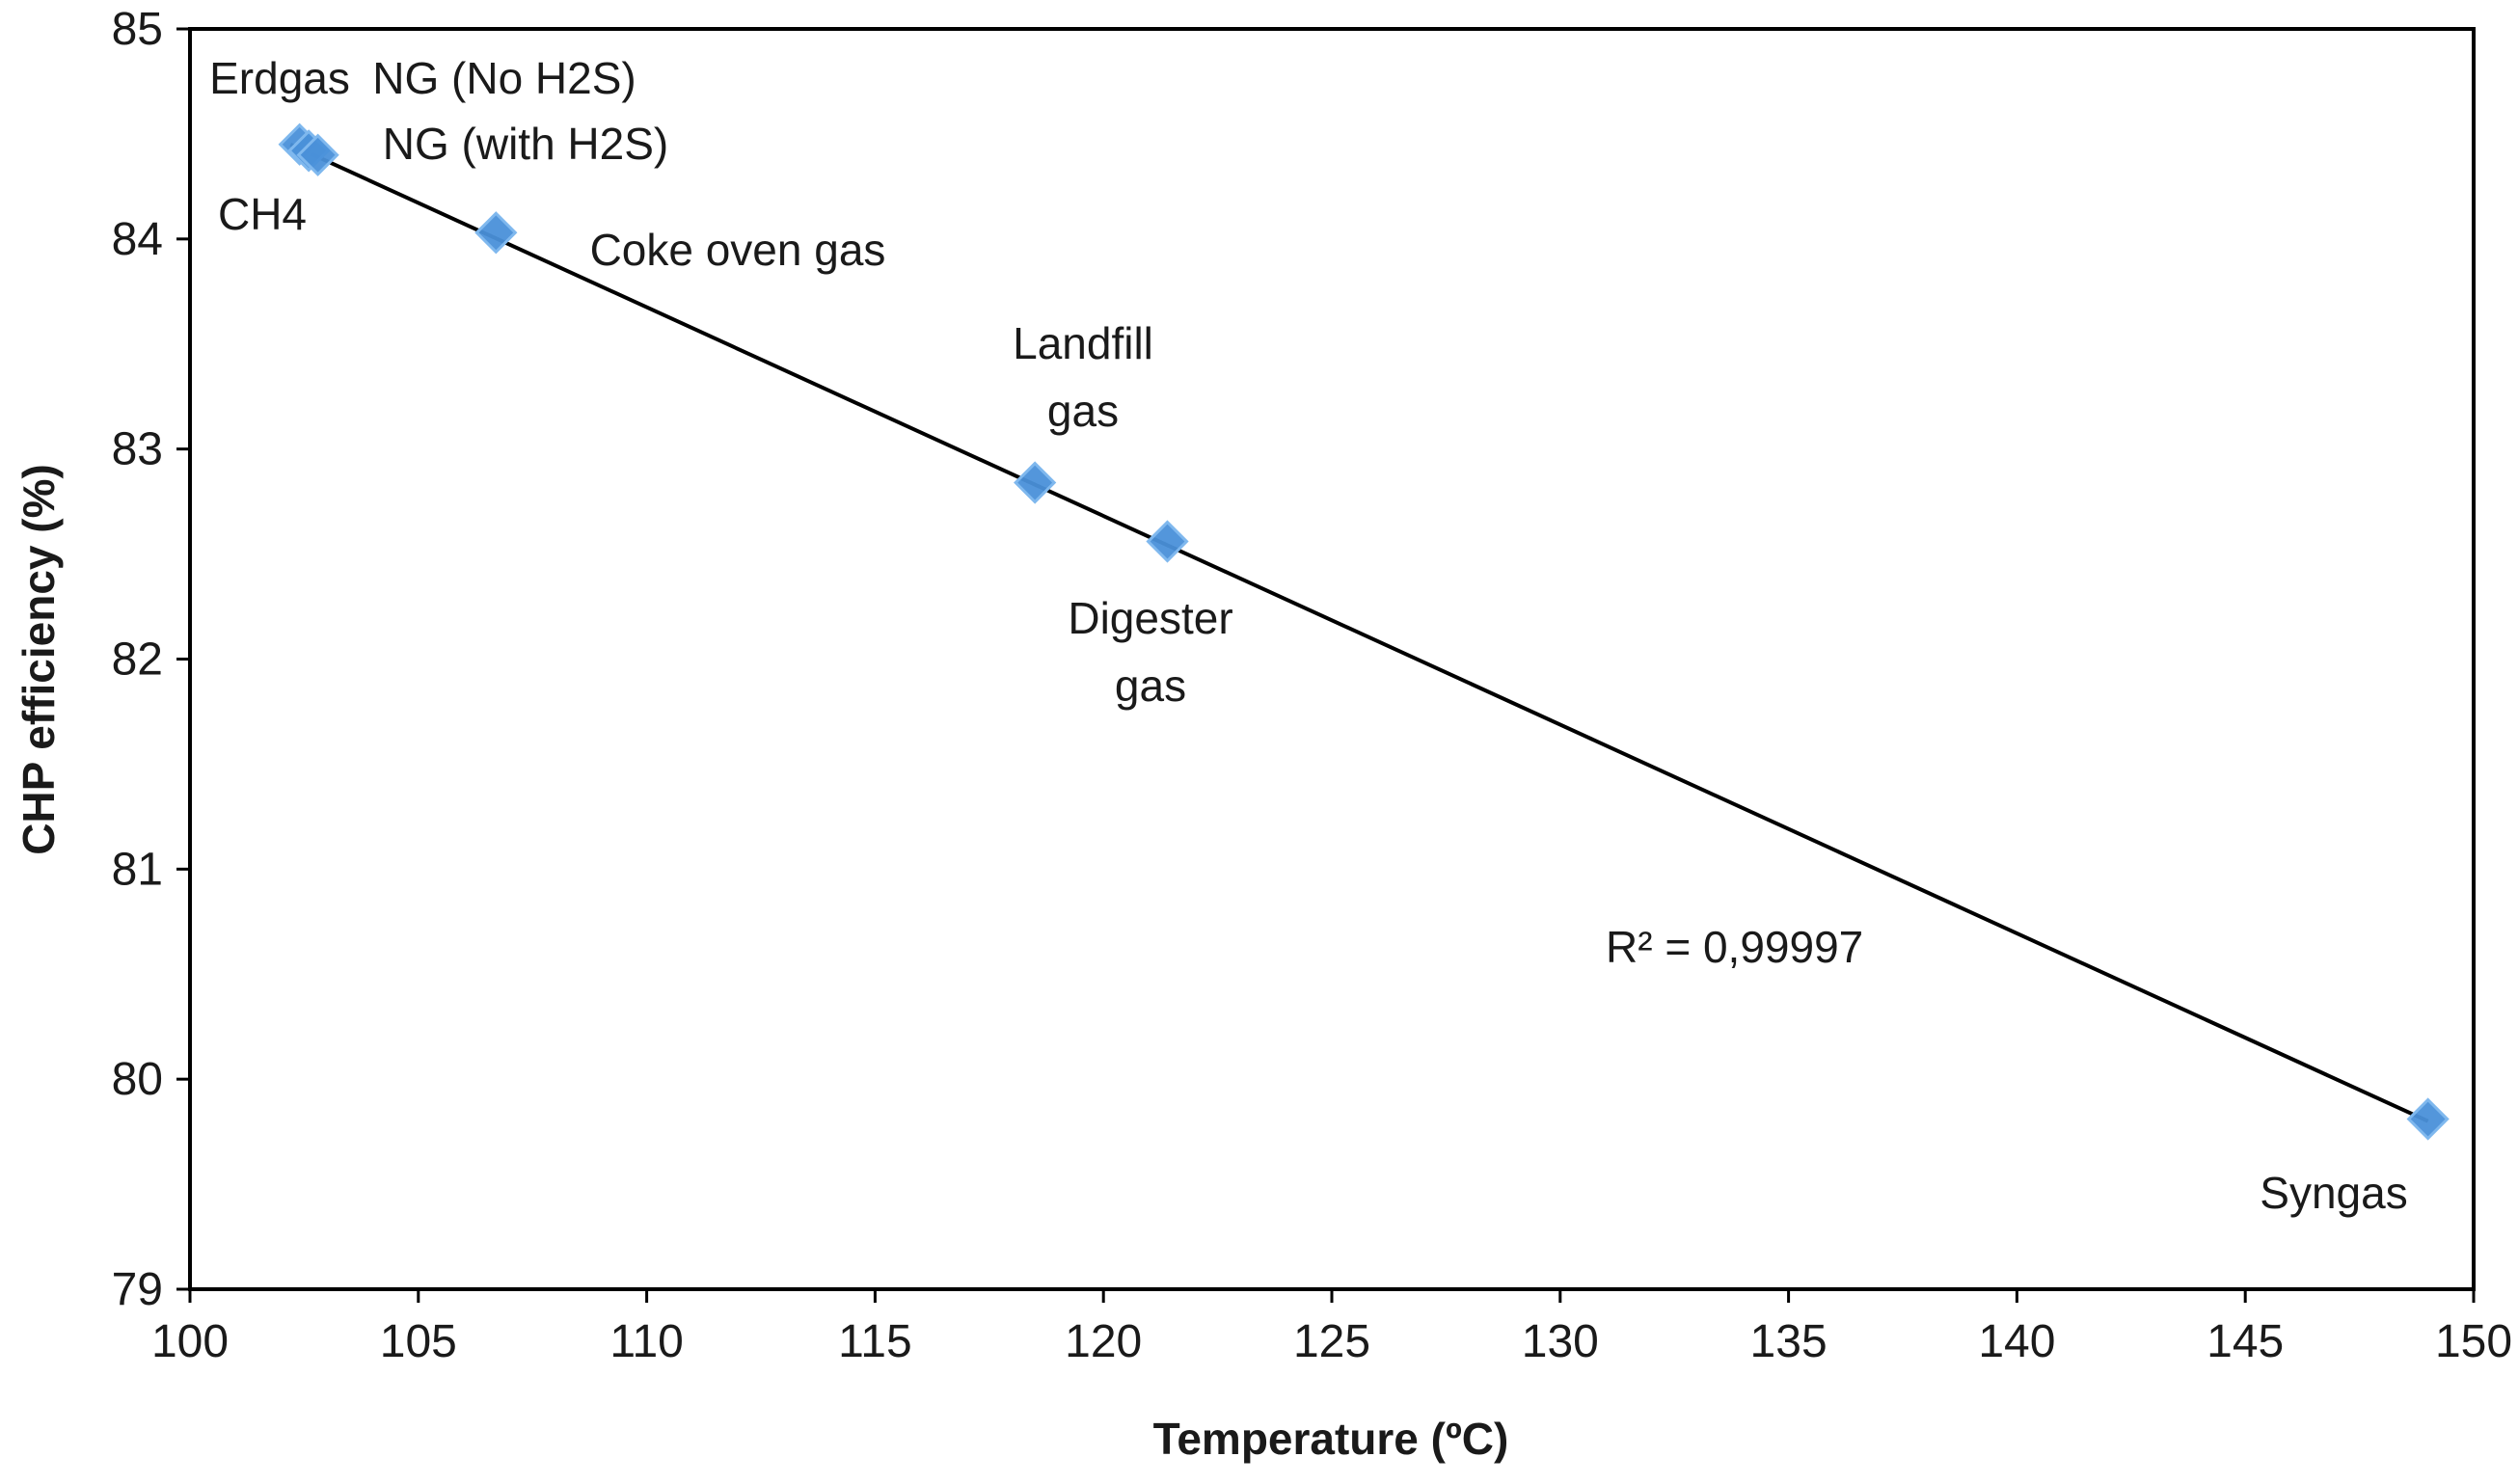 The image size is (2518, 1484). Describe the element at coordinates (1789, 1341) in the screenshot. I see `x-tick-label: 135` at that location.